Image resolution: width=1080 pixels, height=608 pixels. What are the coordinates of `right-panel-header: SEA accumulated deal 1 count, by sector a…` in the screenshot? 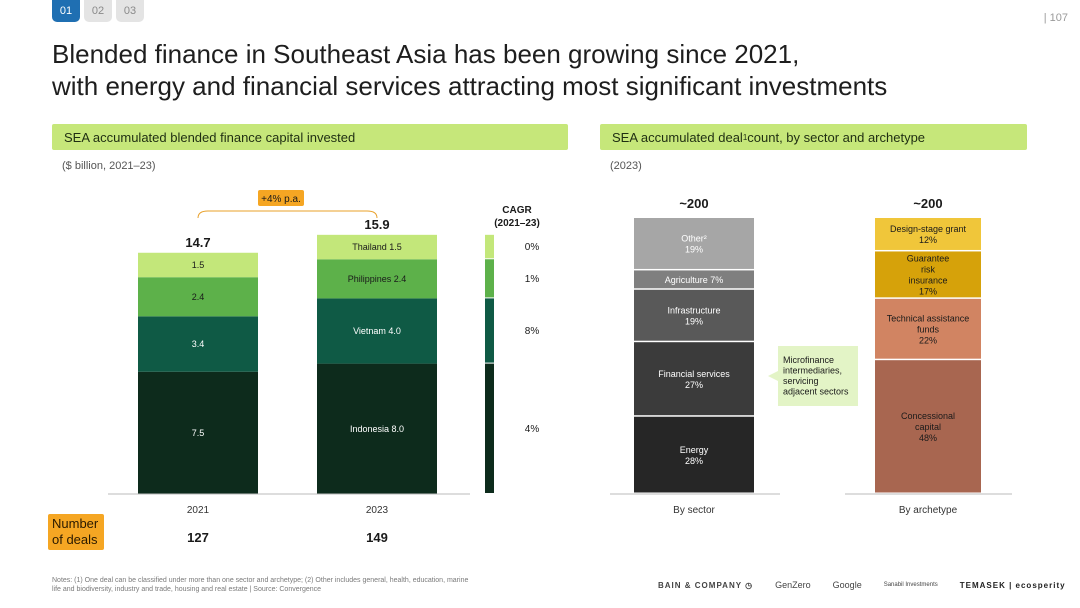 It's located at (813, 137).